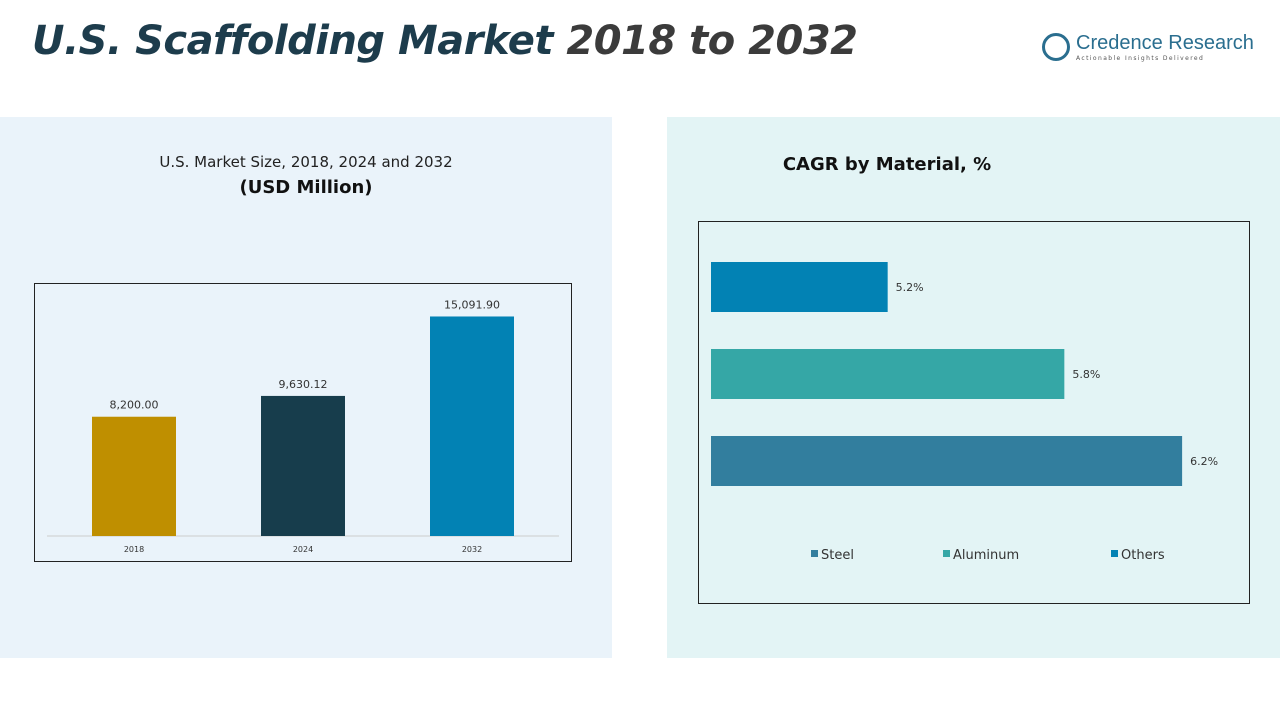 This screenshot has width=1280, height=720. What do you see at coordinates (910, 287) in the screenshot?
I see `data-label: 5.2%` at bounding box center [910, 287].